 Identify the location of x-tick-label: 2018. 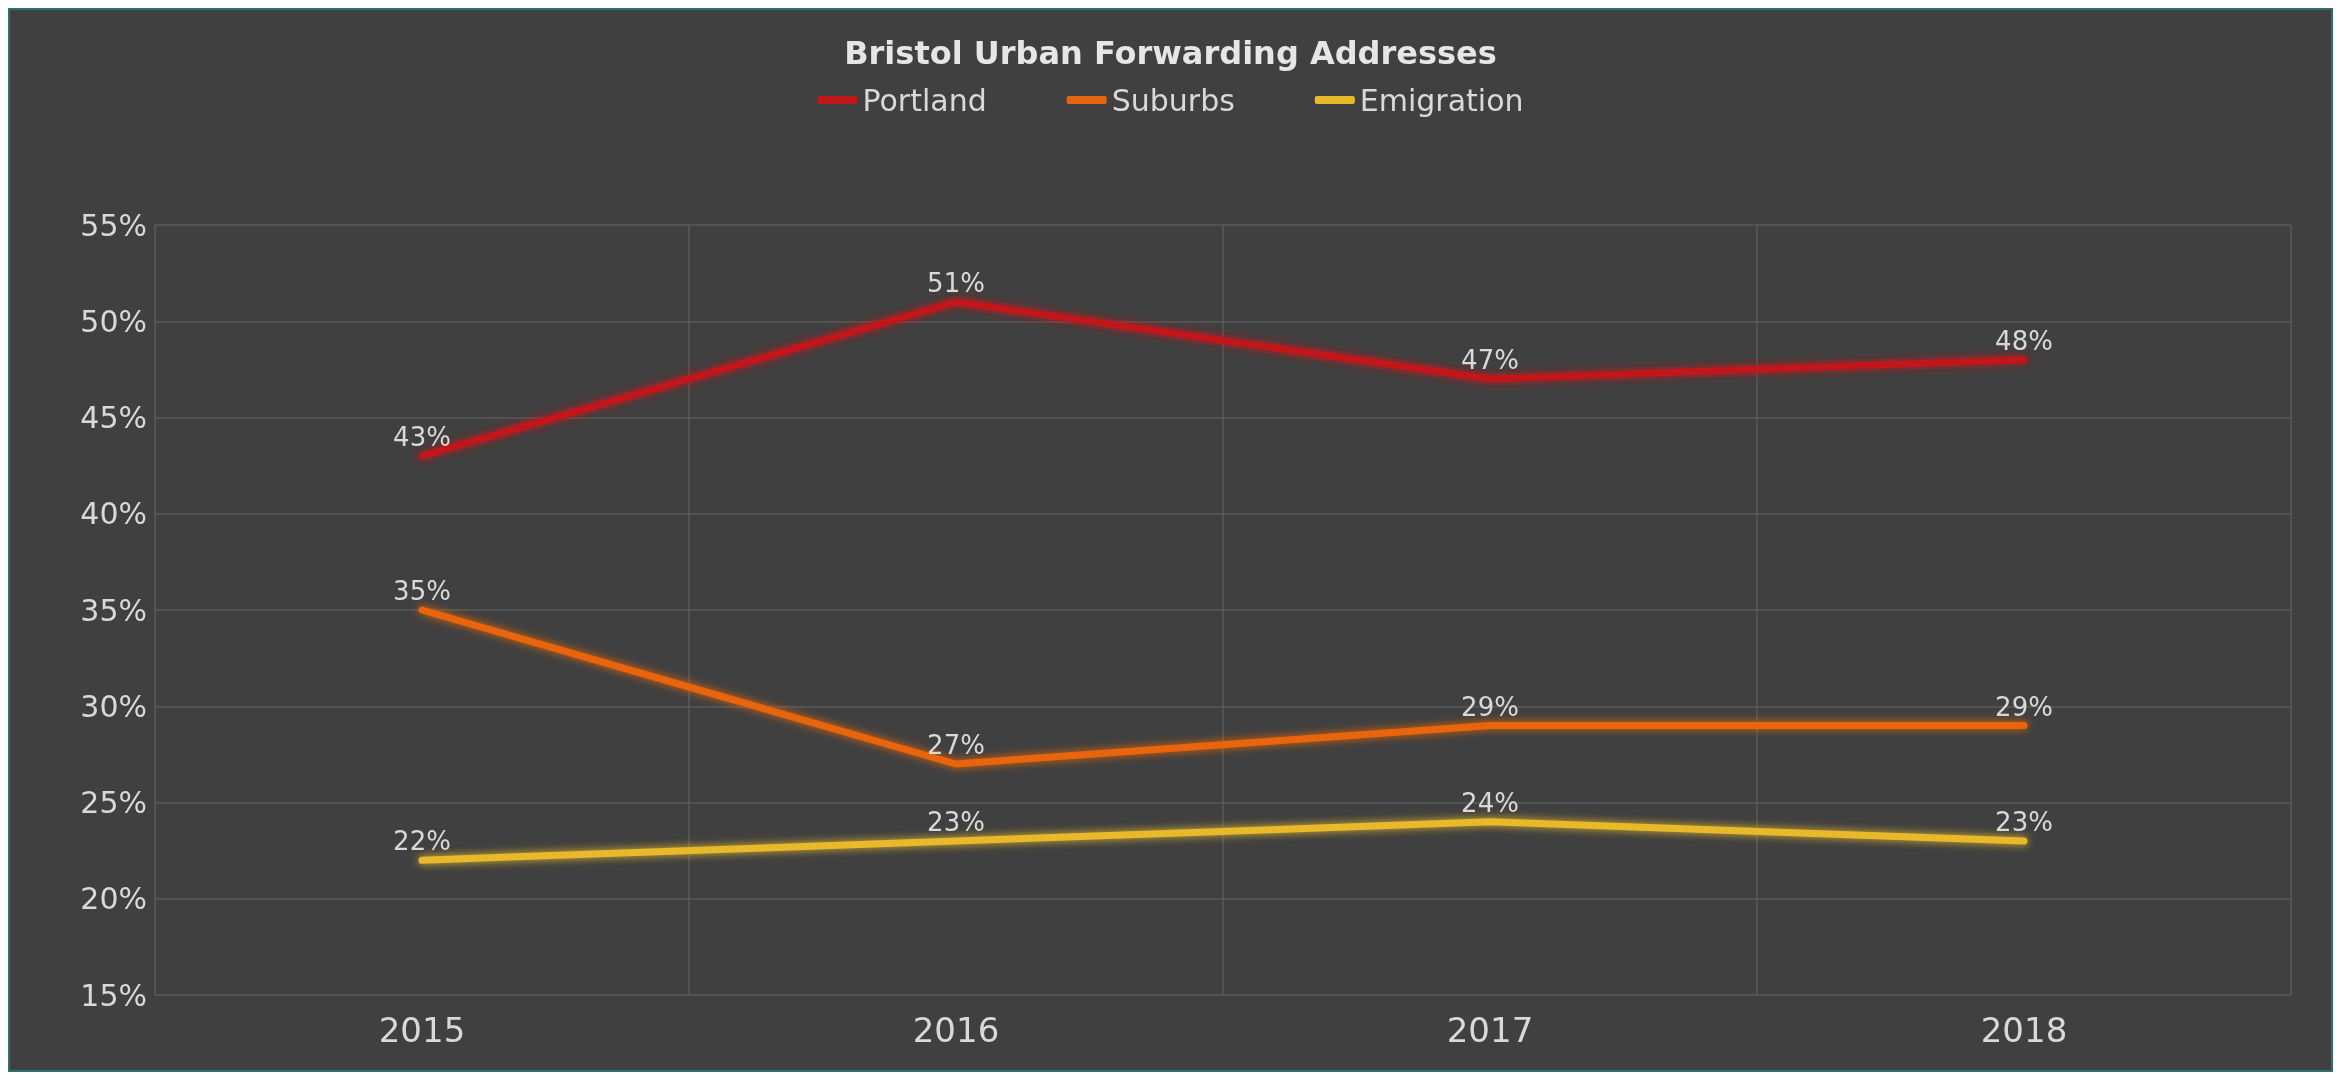
(2024, 1030).